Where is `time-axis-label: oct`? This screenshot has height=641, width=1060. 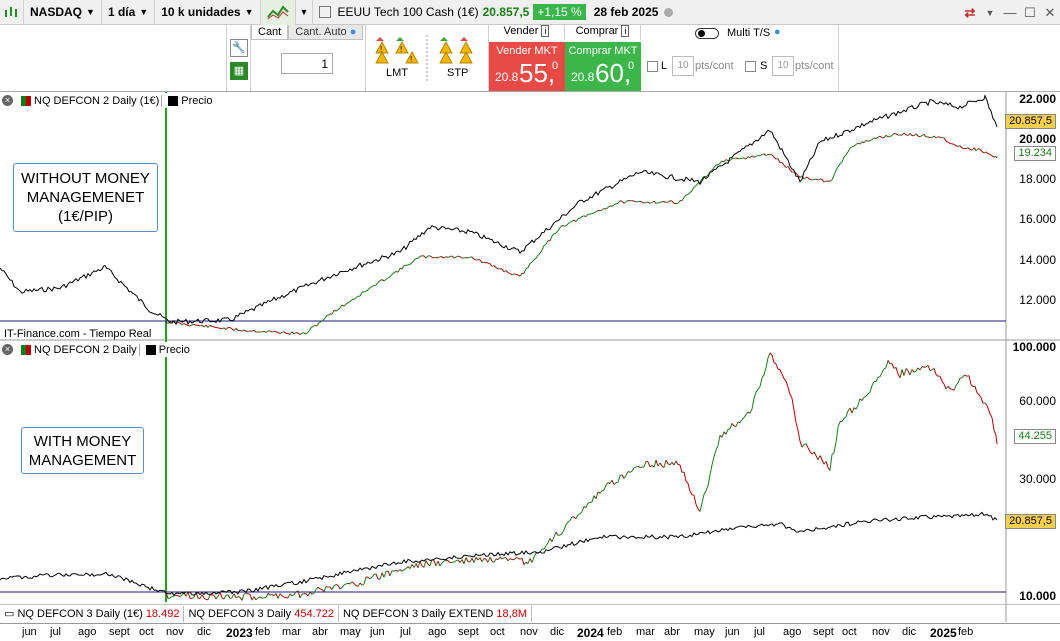
time-axis-label: oct is located at coordinates (849, 632).